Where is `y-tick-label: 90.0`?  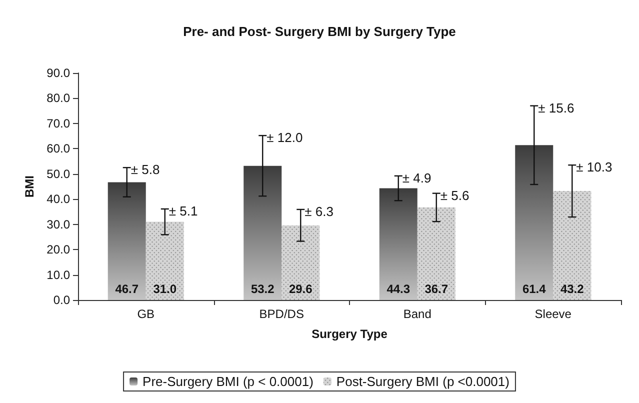 y-tick-label: 90.0 is located at coordinates (58, 73).